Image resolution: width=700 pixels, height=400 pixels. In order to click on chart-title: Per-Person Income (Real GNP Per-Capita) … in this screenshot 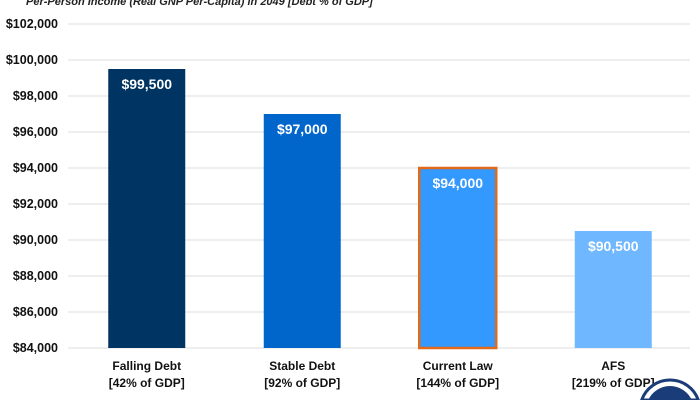, I will do `click(199, 4)`.